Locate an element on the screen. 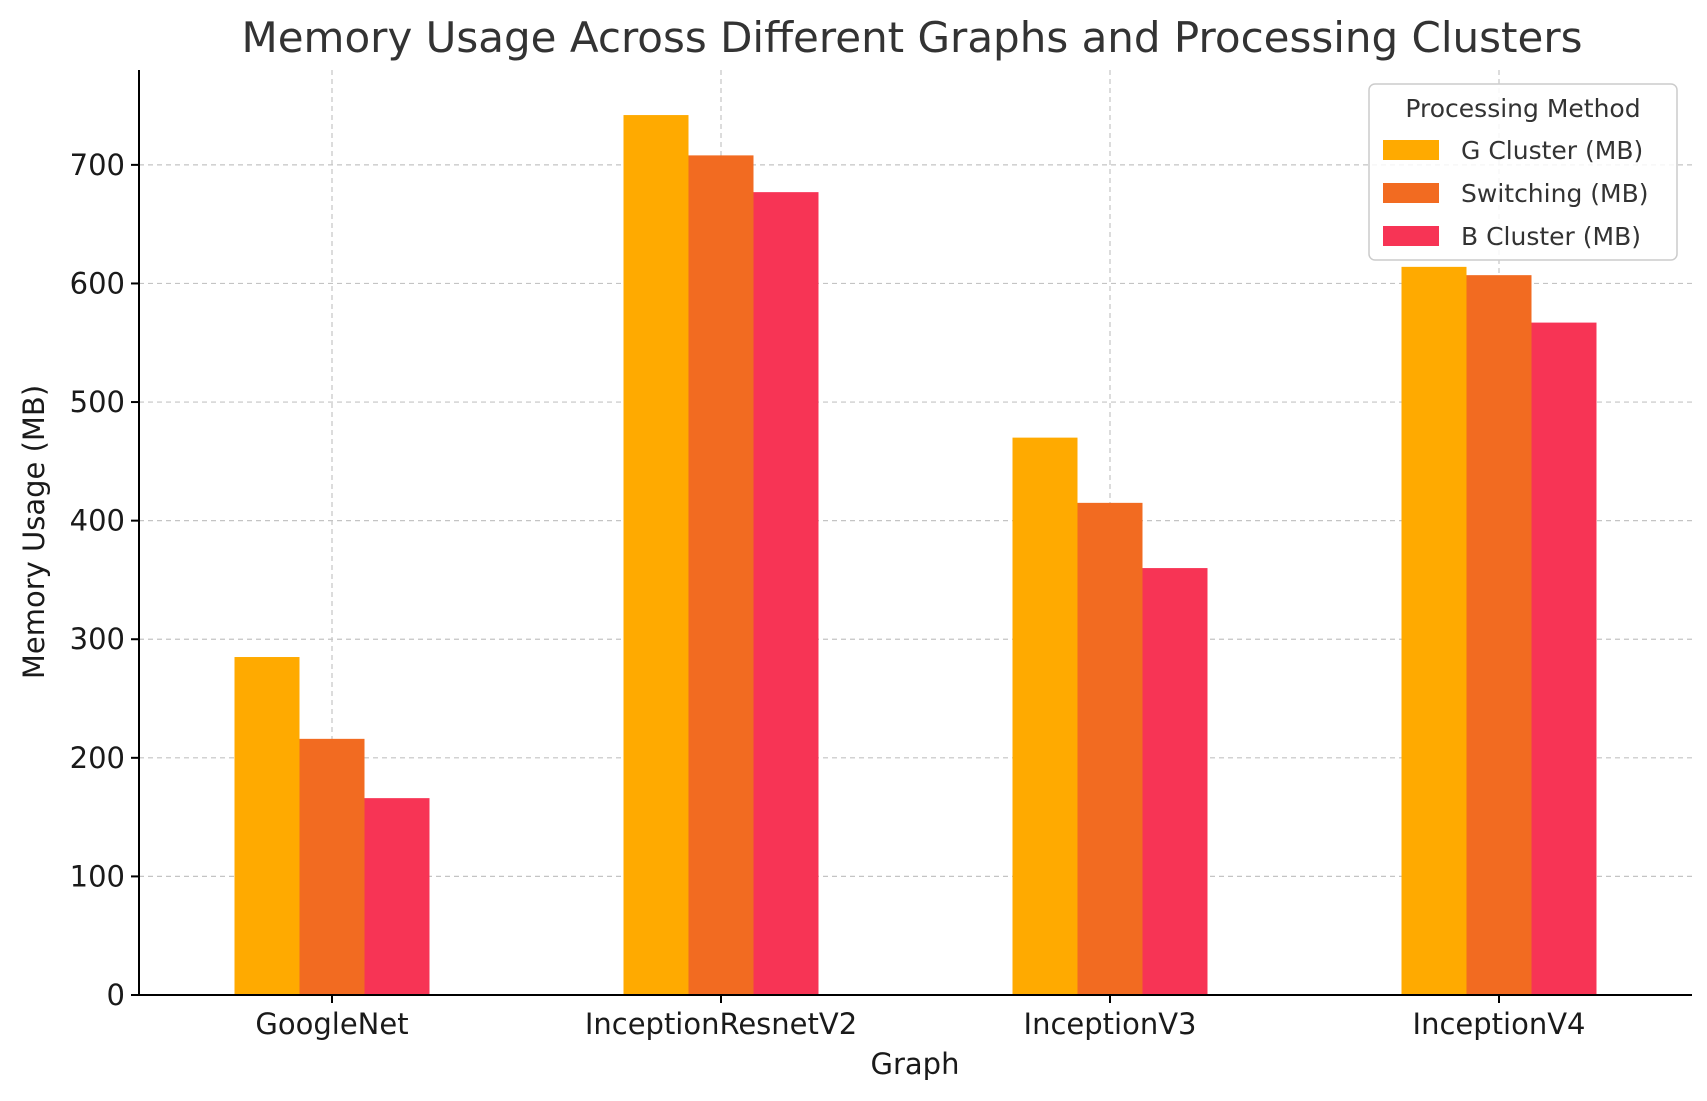  bar-b-googlenet is located at coordinates (397, 896).